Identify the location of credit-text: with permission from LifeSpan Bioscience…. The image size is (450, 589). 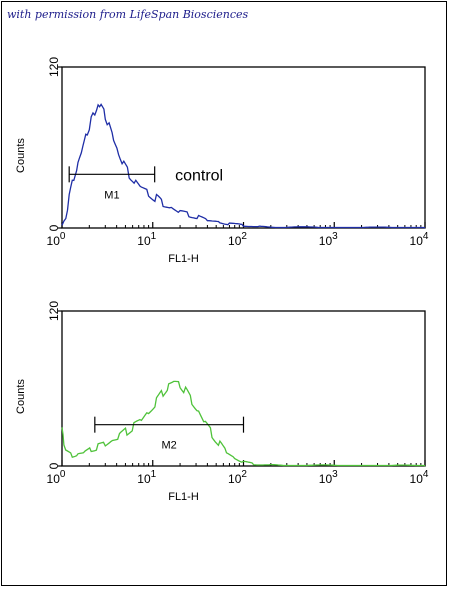
(128, 14).